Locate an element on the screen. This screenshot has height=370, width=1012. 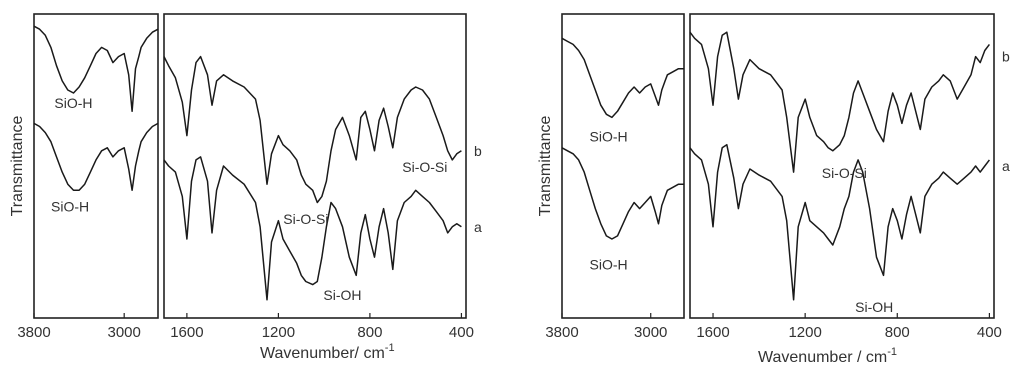
chart-1-panel-1: 3800 3000 SiO-H SiO-H is located at coordinates (88, 177).